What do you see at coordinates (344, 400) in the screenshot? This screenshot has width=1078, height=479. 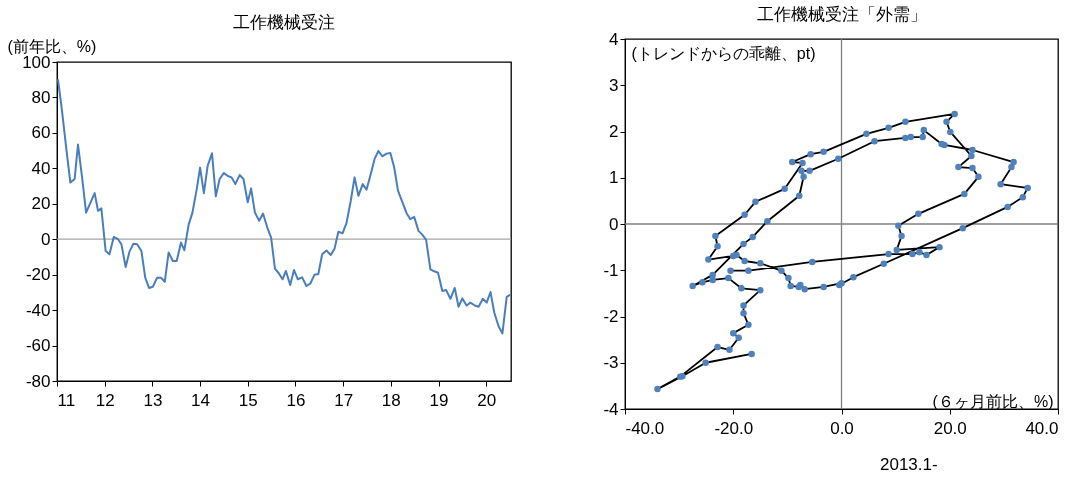 I see `x-tick-label: 17` at bounding box center [344, 400].